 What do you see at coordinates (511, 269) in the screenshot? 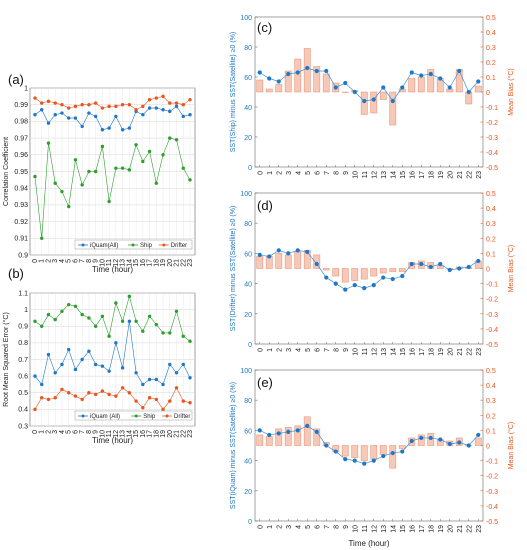
I see `y-right-axis-title: Mean Bias (°C)` at bounding box center [511, 269].